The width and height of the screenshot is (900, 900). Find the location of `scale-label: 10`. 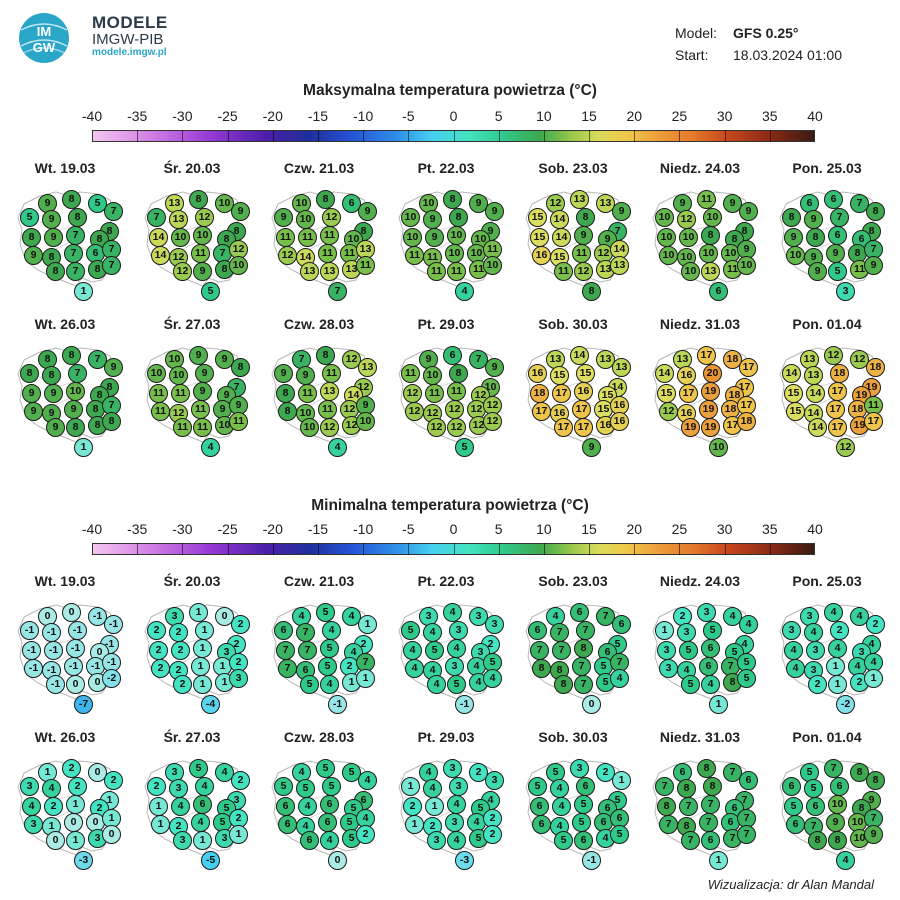

scale-label: 10 is located at coordinates (544, 116).